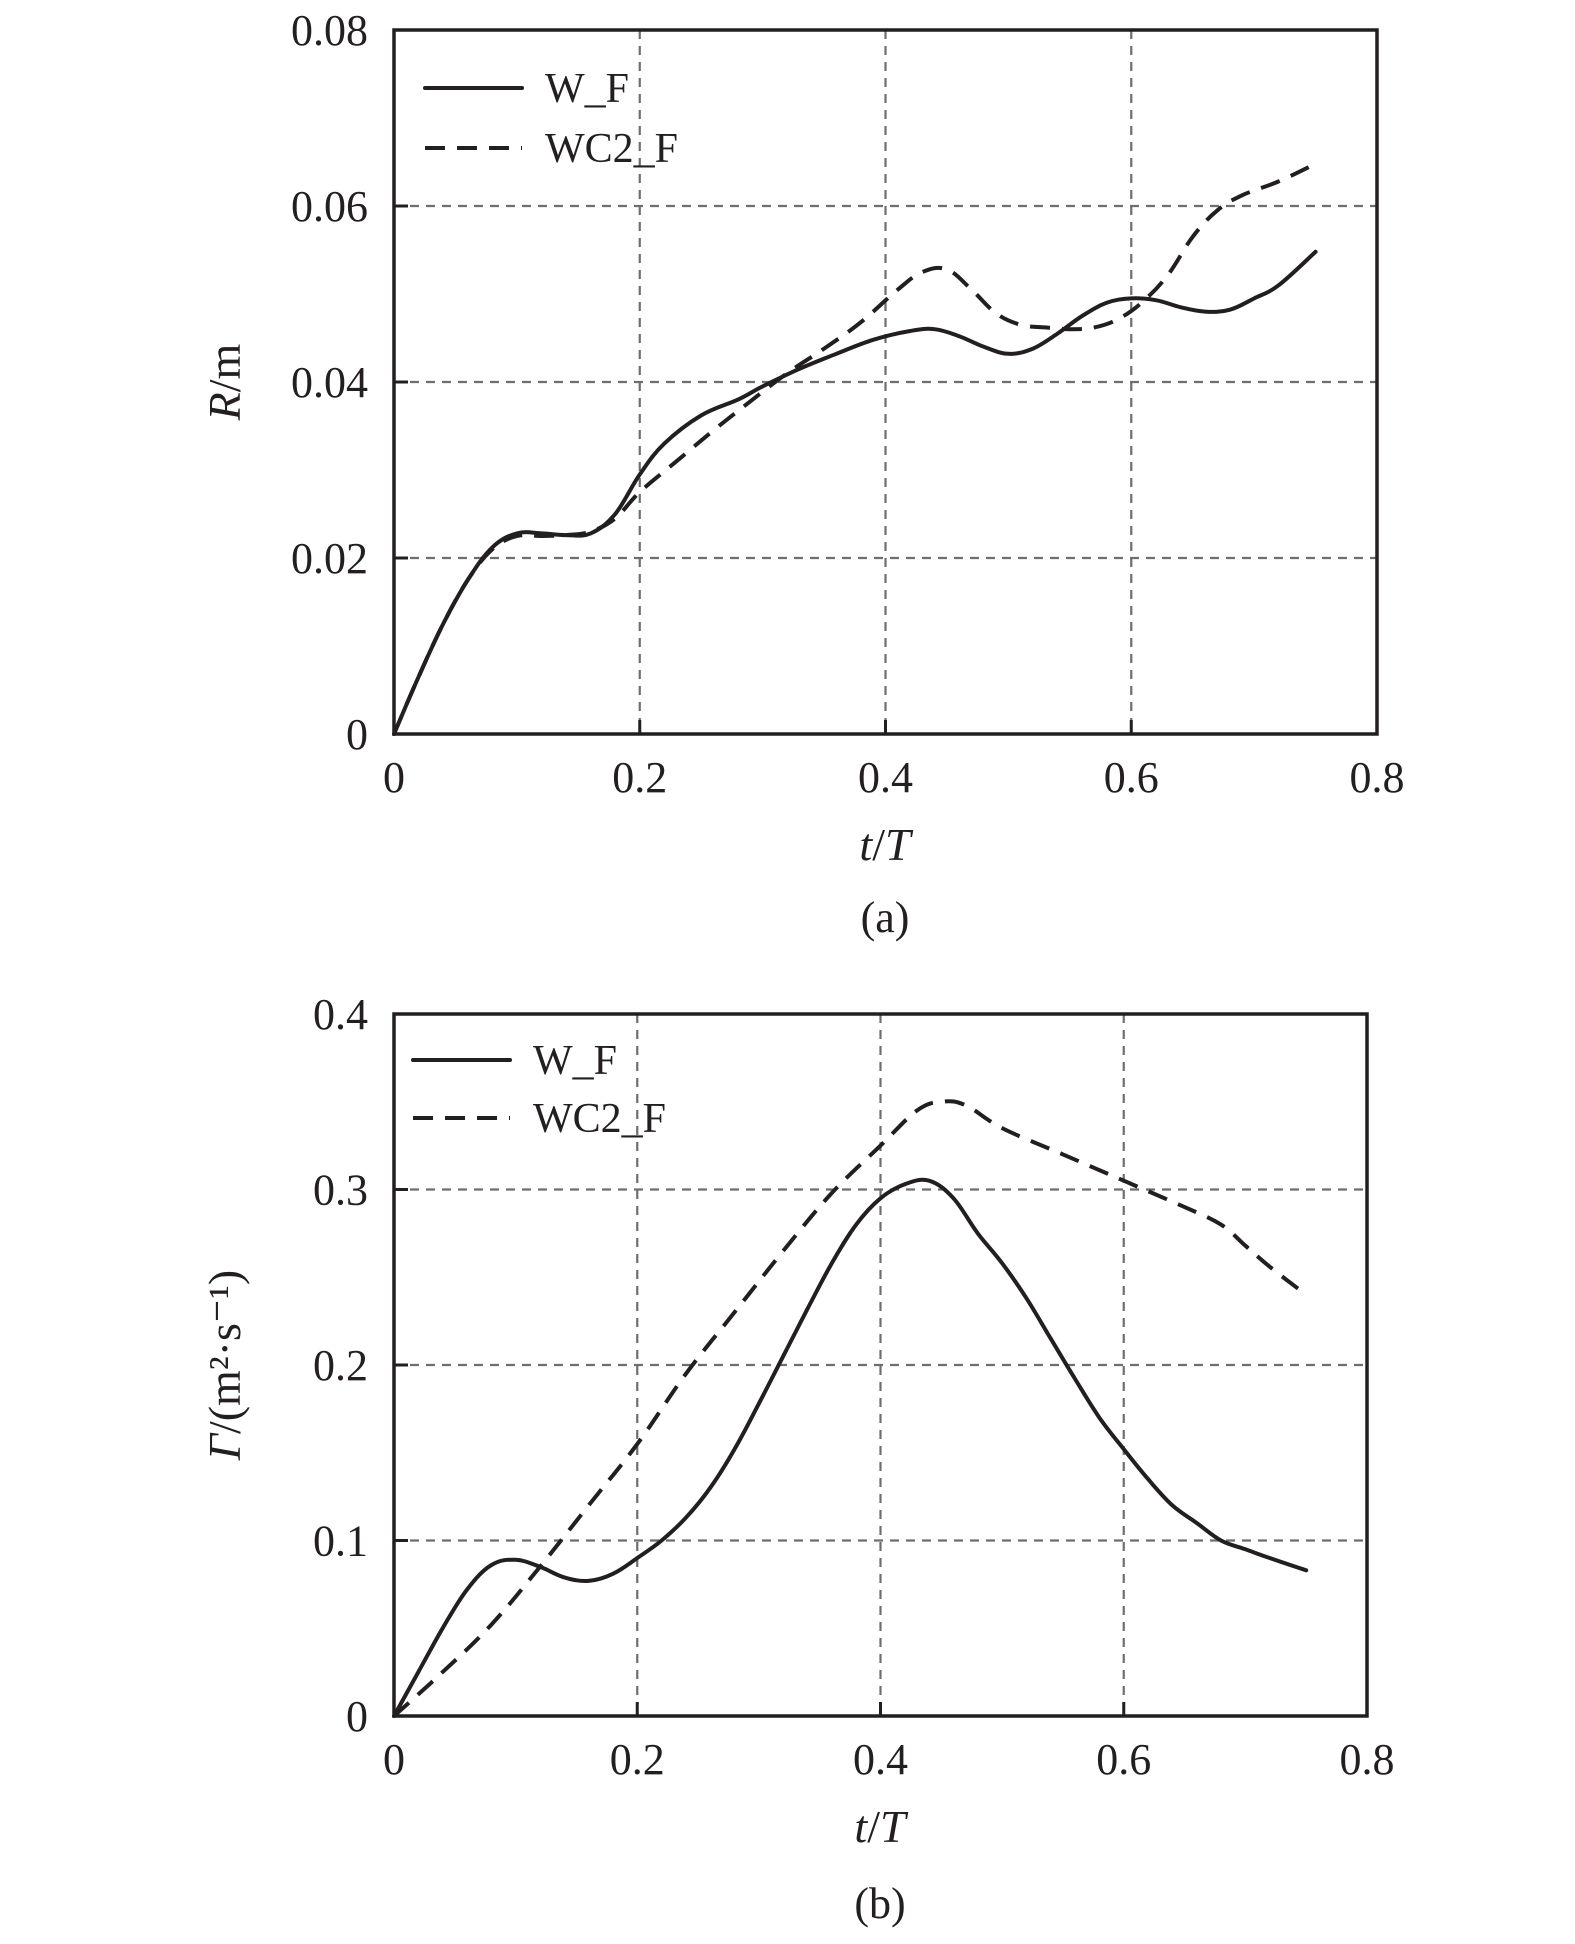 This screenshot has width=1575, height=1944. What do you see at coordinates (587, 89) in the screenshot?
I see `legend-label-a-0: W_F` at bounding box center [587, 89].